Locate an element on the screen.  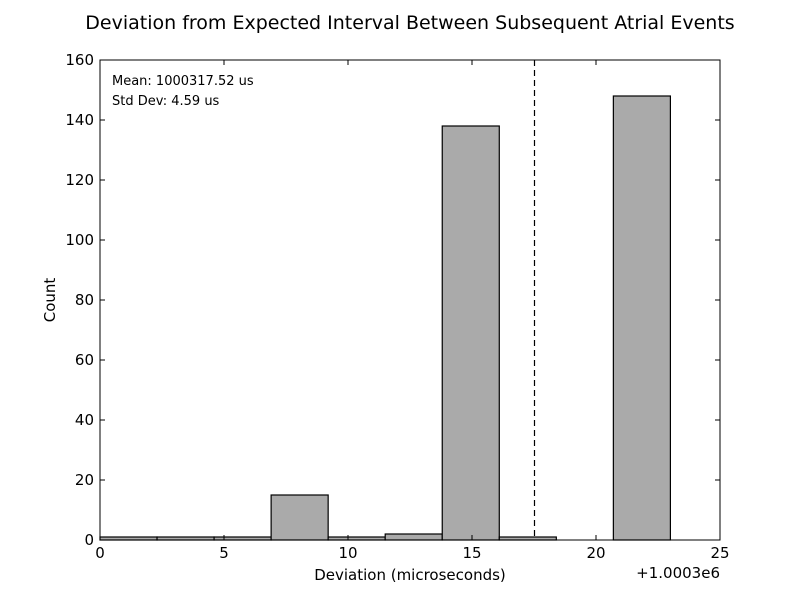
y-tick-label: 80 is located at coordinates (84, 300).